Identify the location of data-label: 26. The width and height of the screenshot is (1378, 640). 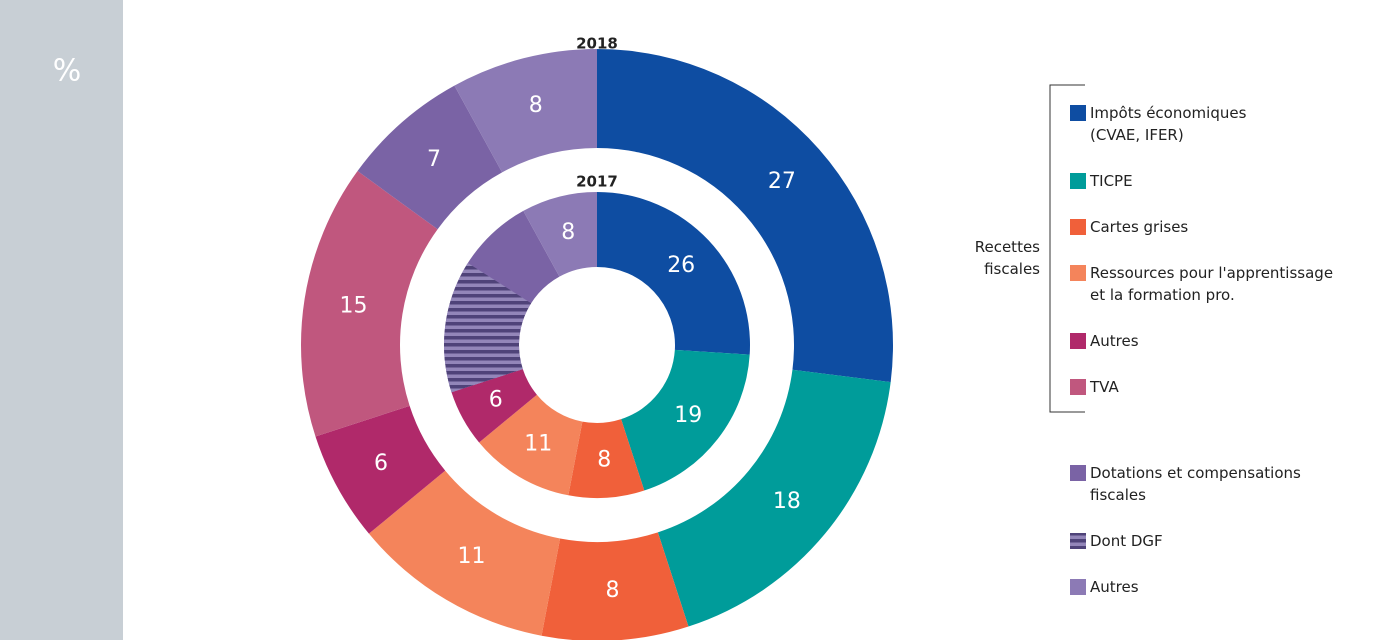
(681, 265).